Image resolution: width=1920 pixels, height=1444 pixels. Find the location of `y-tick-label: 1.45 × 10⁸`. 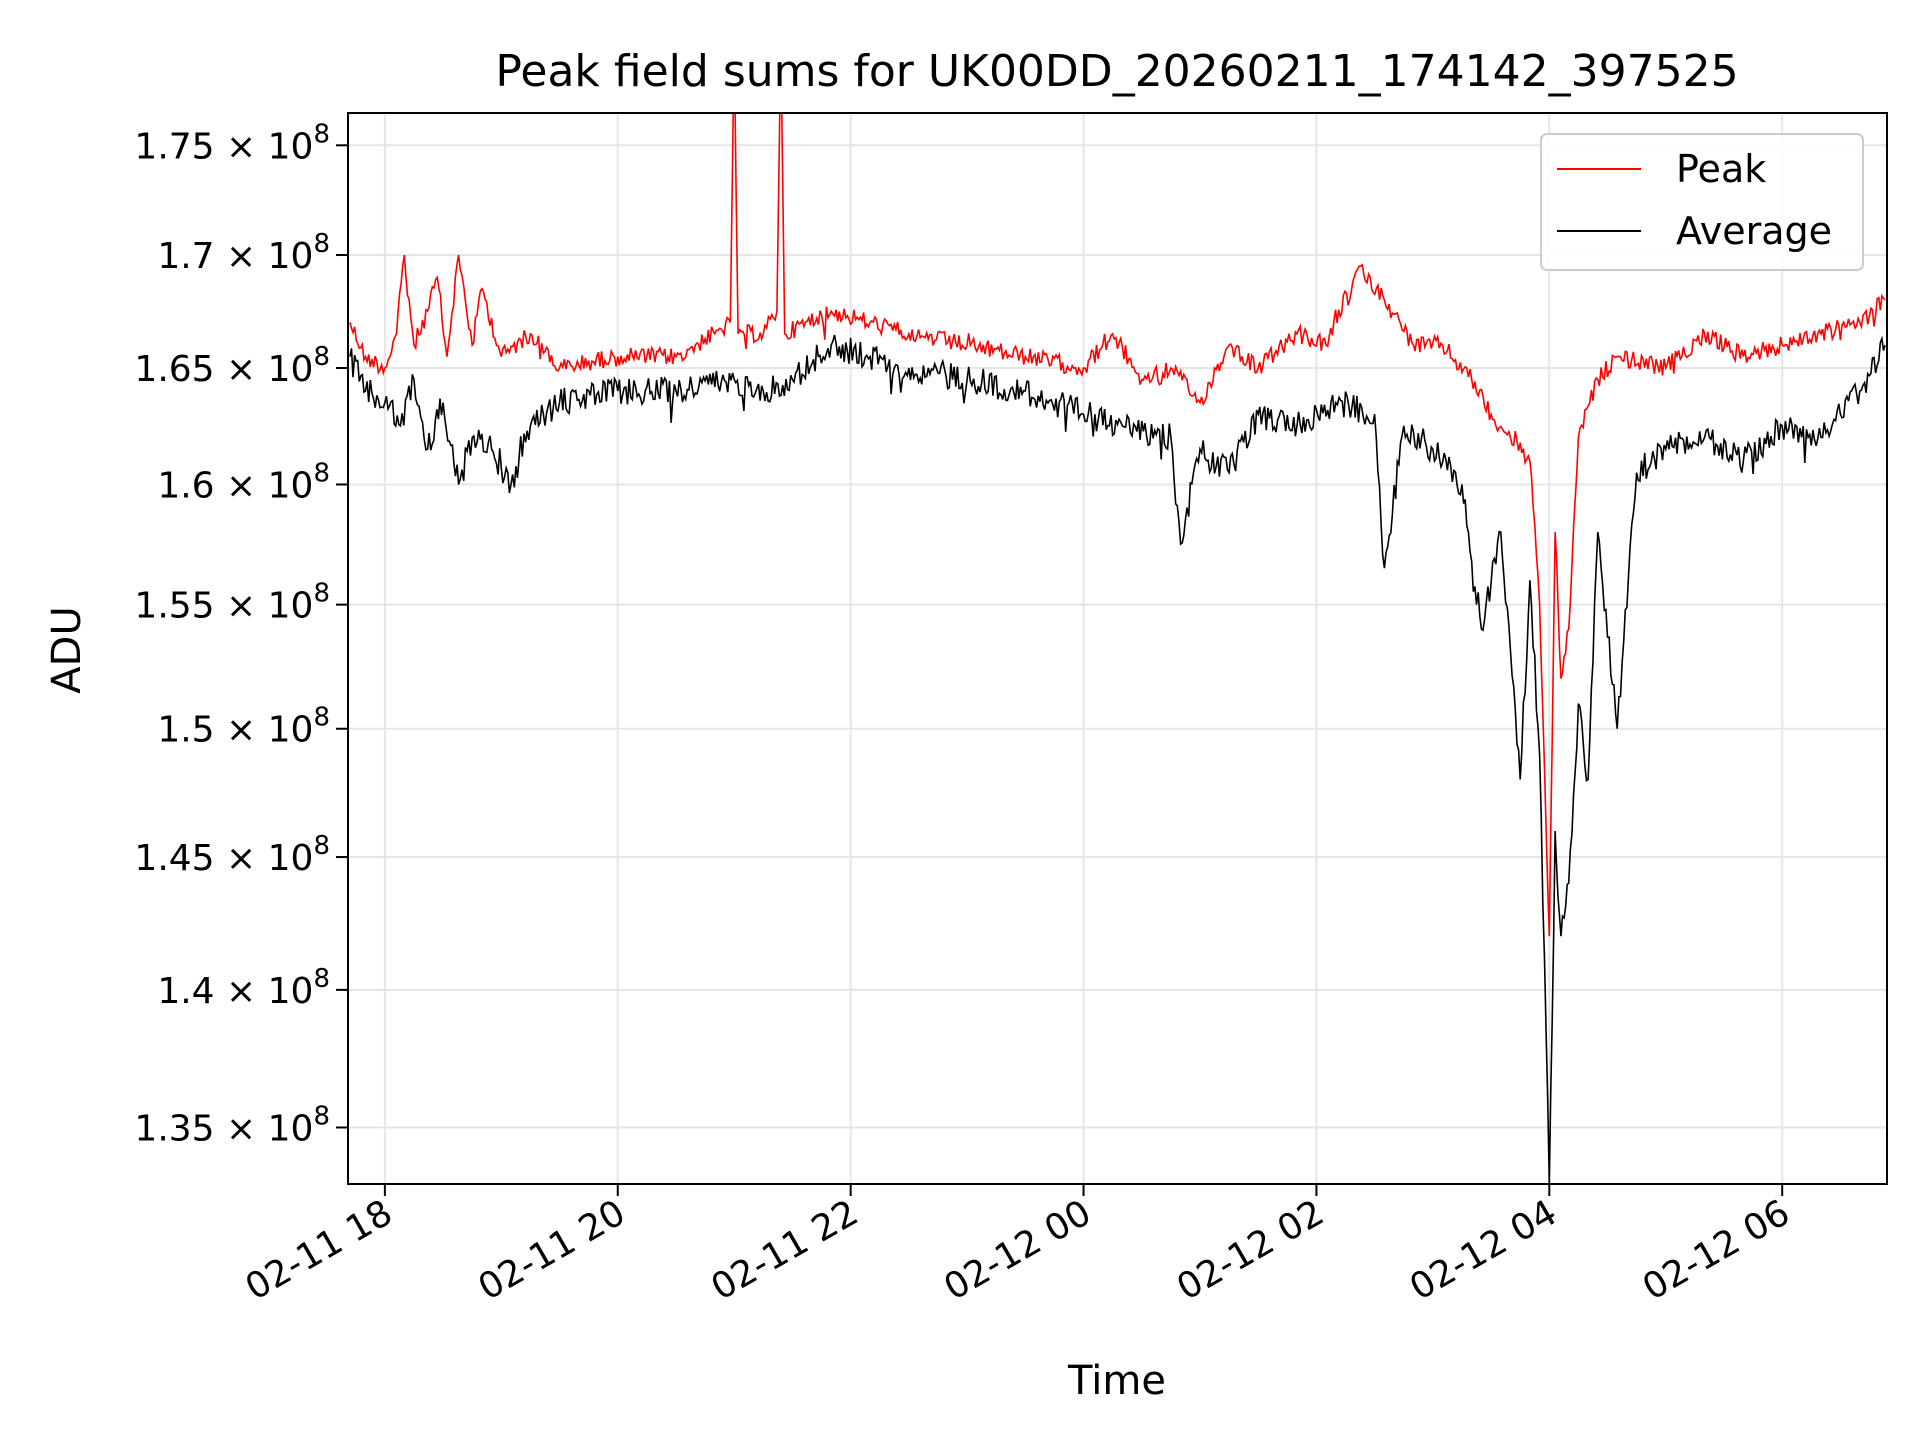

y-tick-label: 1.45 × 10⁸ is located at coordinates (232, 855).